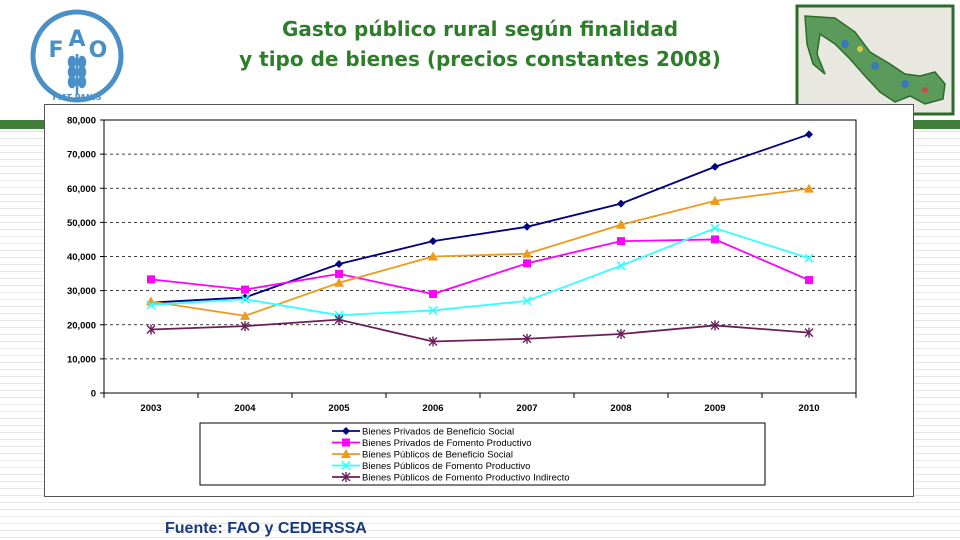 This screenshot has width=960, height=540. Describe the element at coordinates (875, 60) in the screenshot. I see `mexico-map-image` at that location.